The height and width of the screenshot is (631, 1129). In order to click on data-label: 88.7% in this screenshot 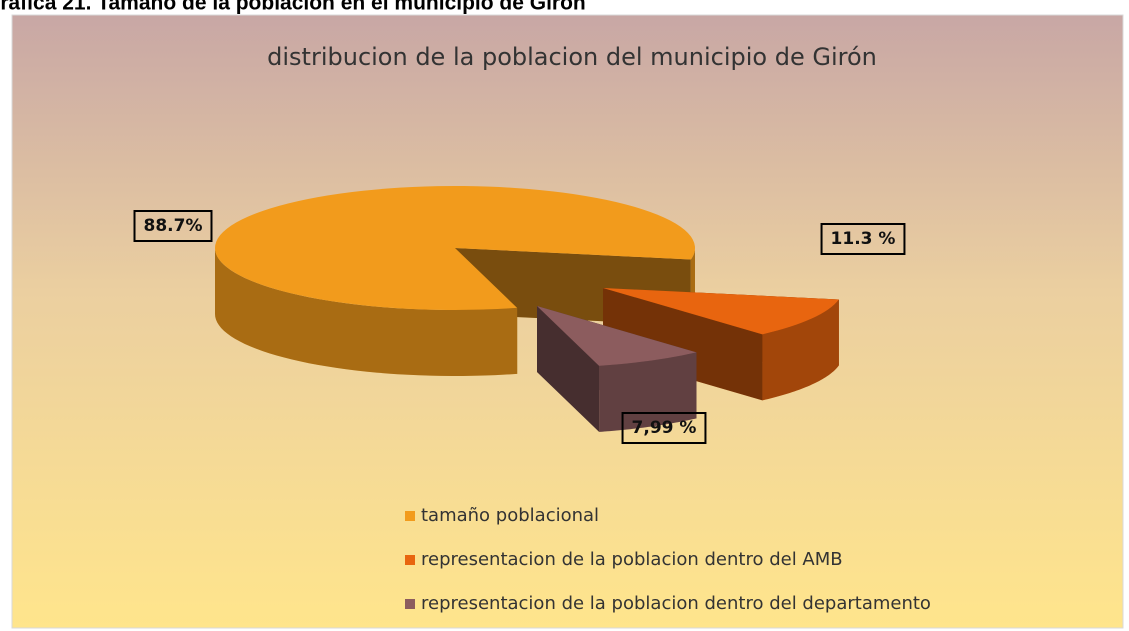, I will do `click(173, 226)`.